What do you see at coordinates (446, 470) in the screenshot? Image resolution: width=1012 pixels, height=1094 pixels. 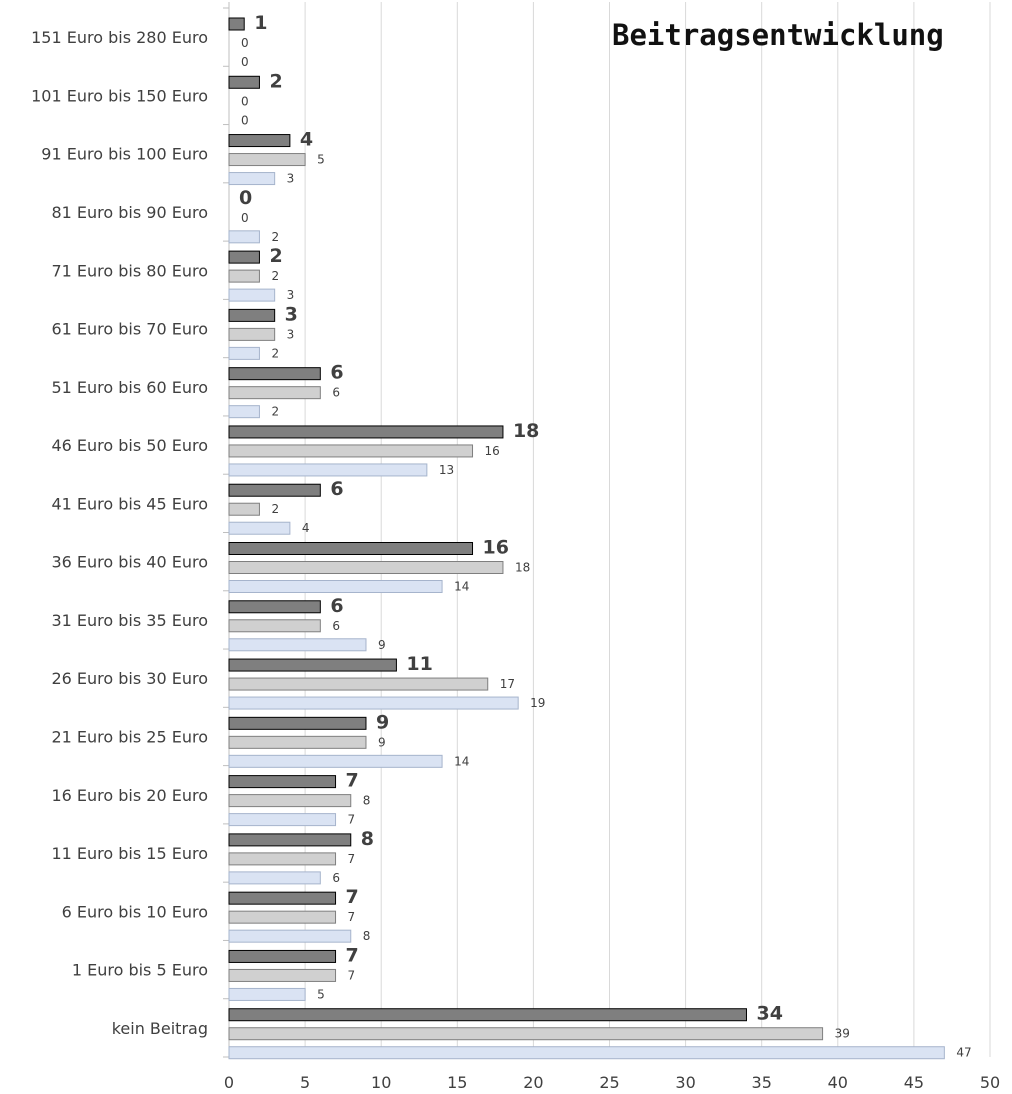 I see `data-label: 13` at bounding box center [446, 470].